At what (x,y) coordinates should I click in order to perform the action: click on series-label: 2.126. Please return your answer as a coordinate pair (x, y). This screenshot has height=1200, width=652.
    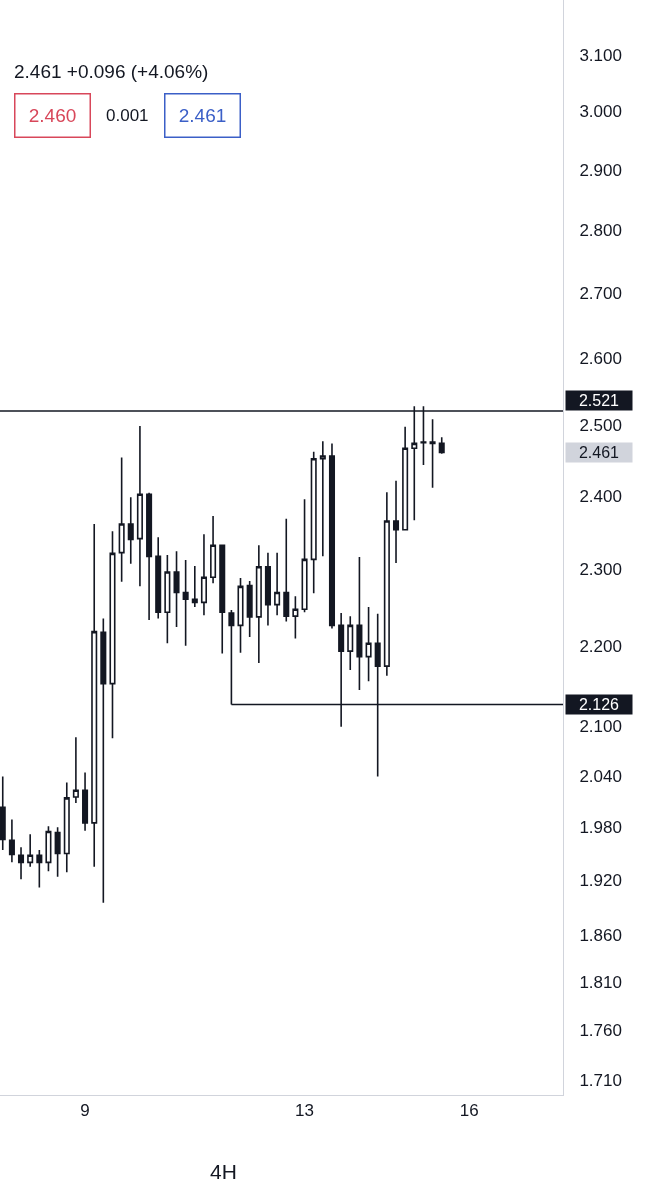
    Looking at the image, I should click on (599, 704).